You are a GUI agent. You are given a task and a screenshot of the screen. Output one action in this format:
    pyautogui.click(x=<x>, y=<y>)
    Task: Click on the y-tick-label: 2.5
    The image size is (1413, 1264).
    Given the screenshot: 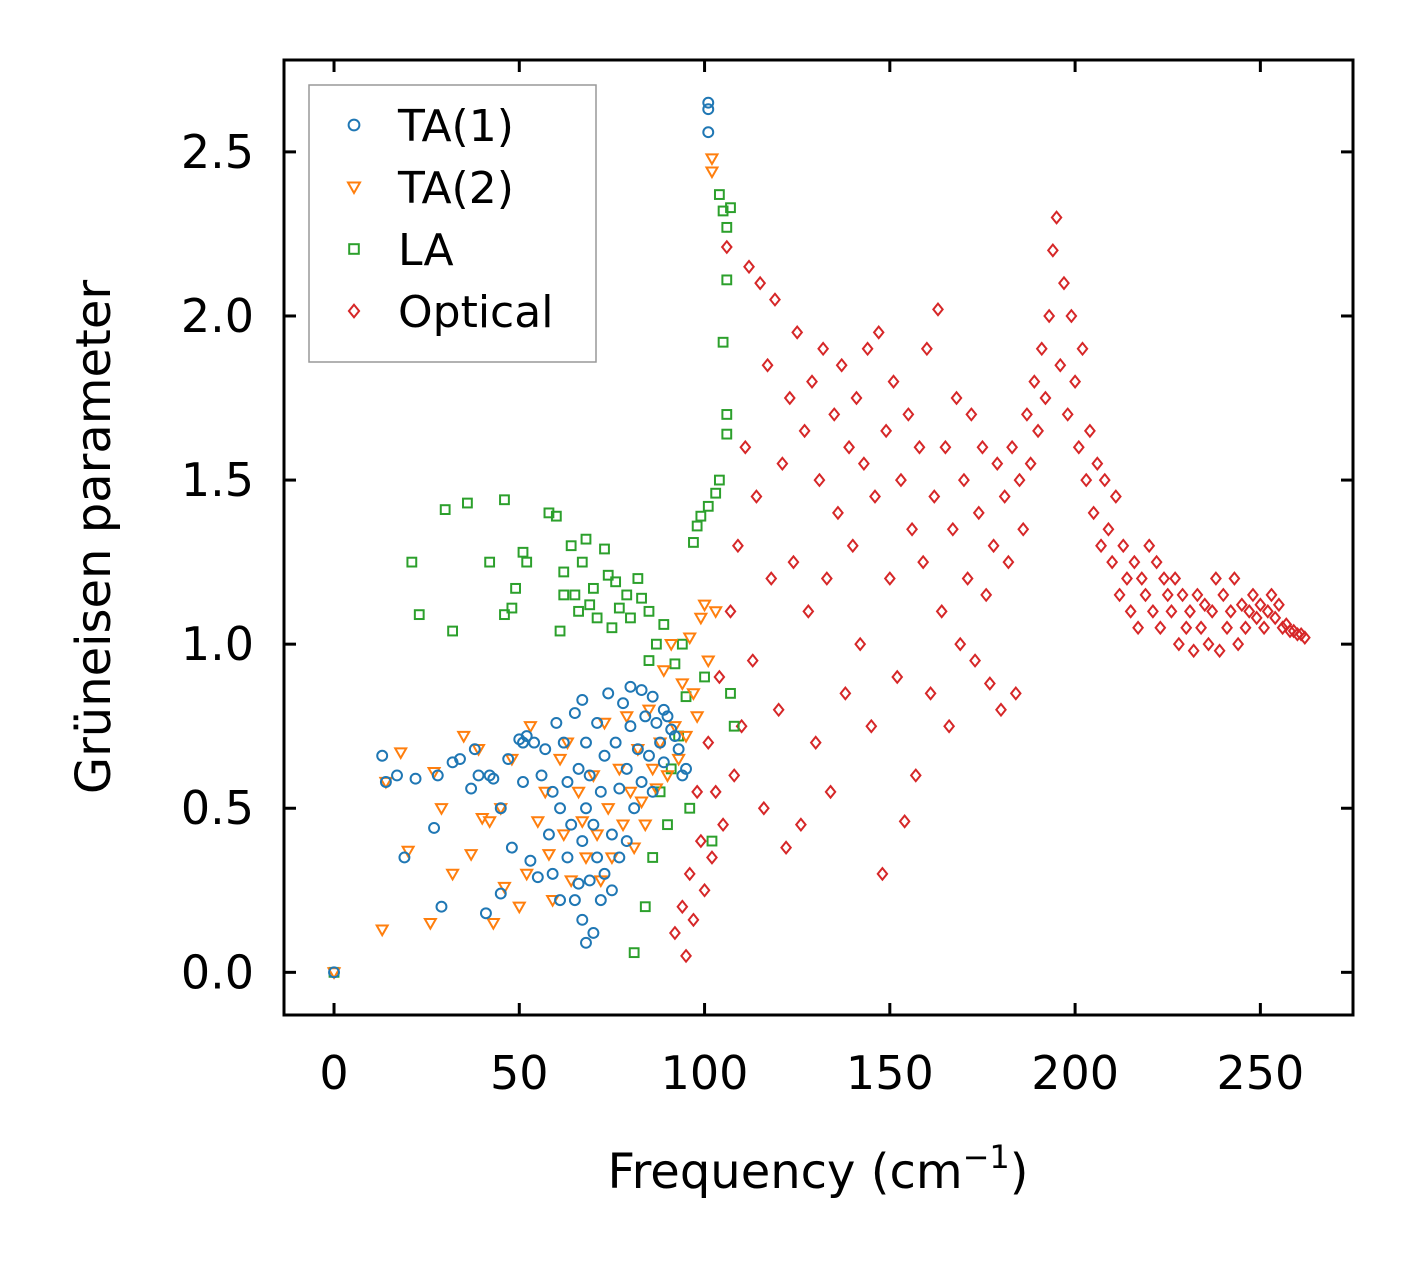 What is the action you would take?
    pyautogui.click(x=217, y=152)
    